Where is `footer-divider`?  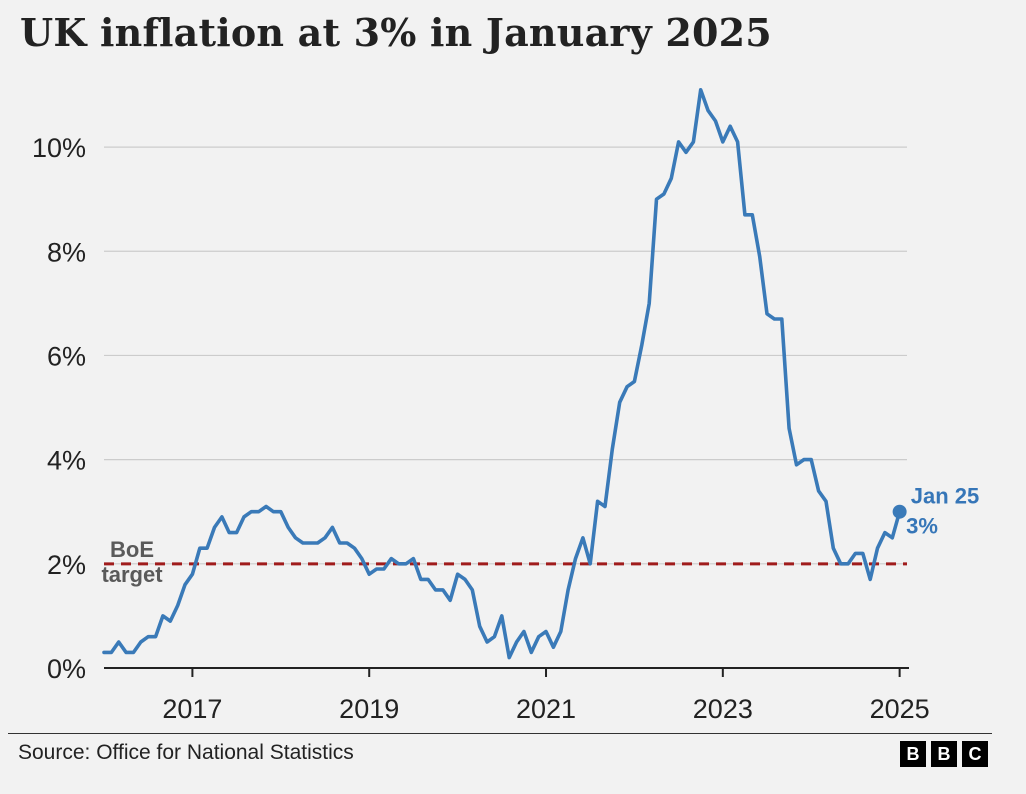
footer-divider is located at coordinates (500, 733).